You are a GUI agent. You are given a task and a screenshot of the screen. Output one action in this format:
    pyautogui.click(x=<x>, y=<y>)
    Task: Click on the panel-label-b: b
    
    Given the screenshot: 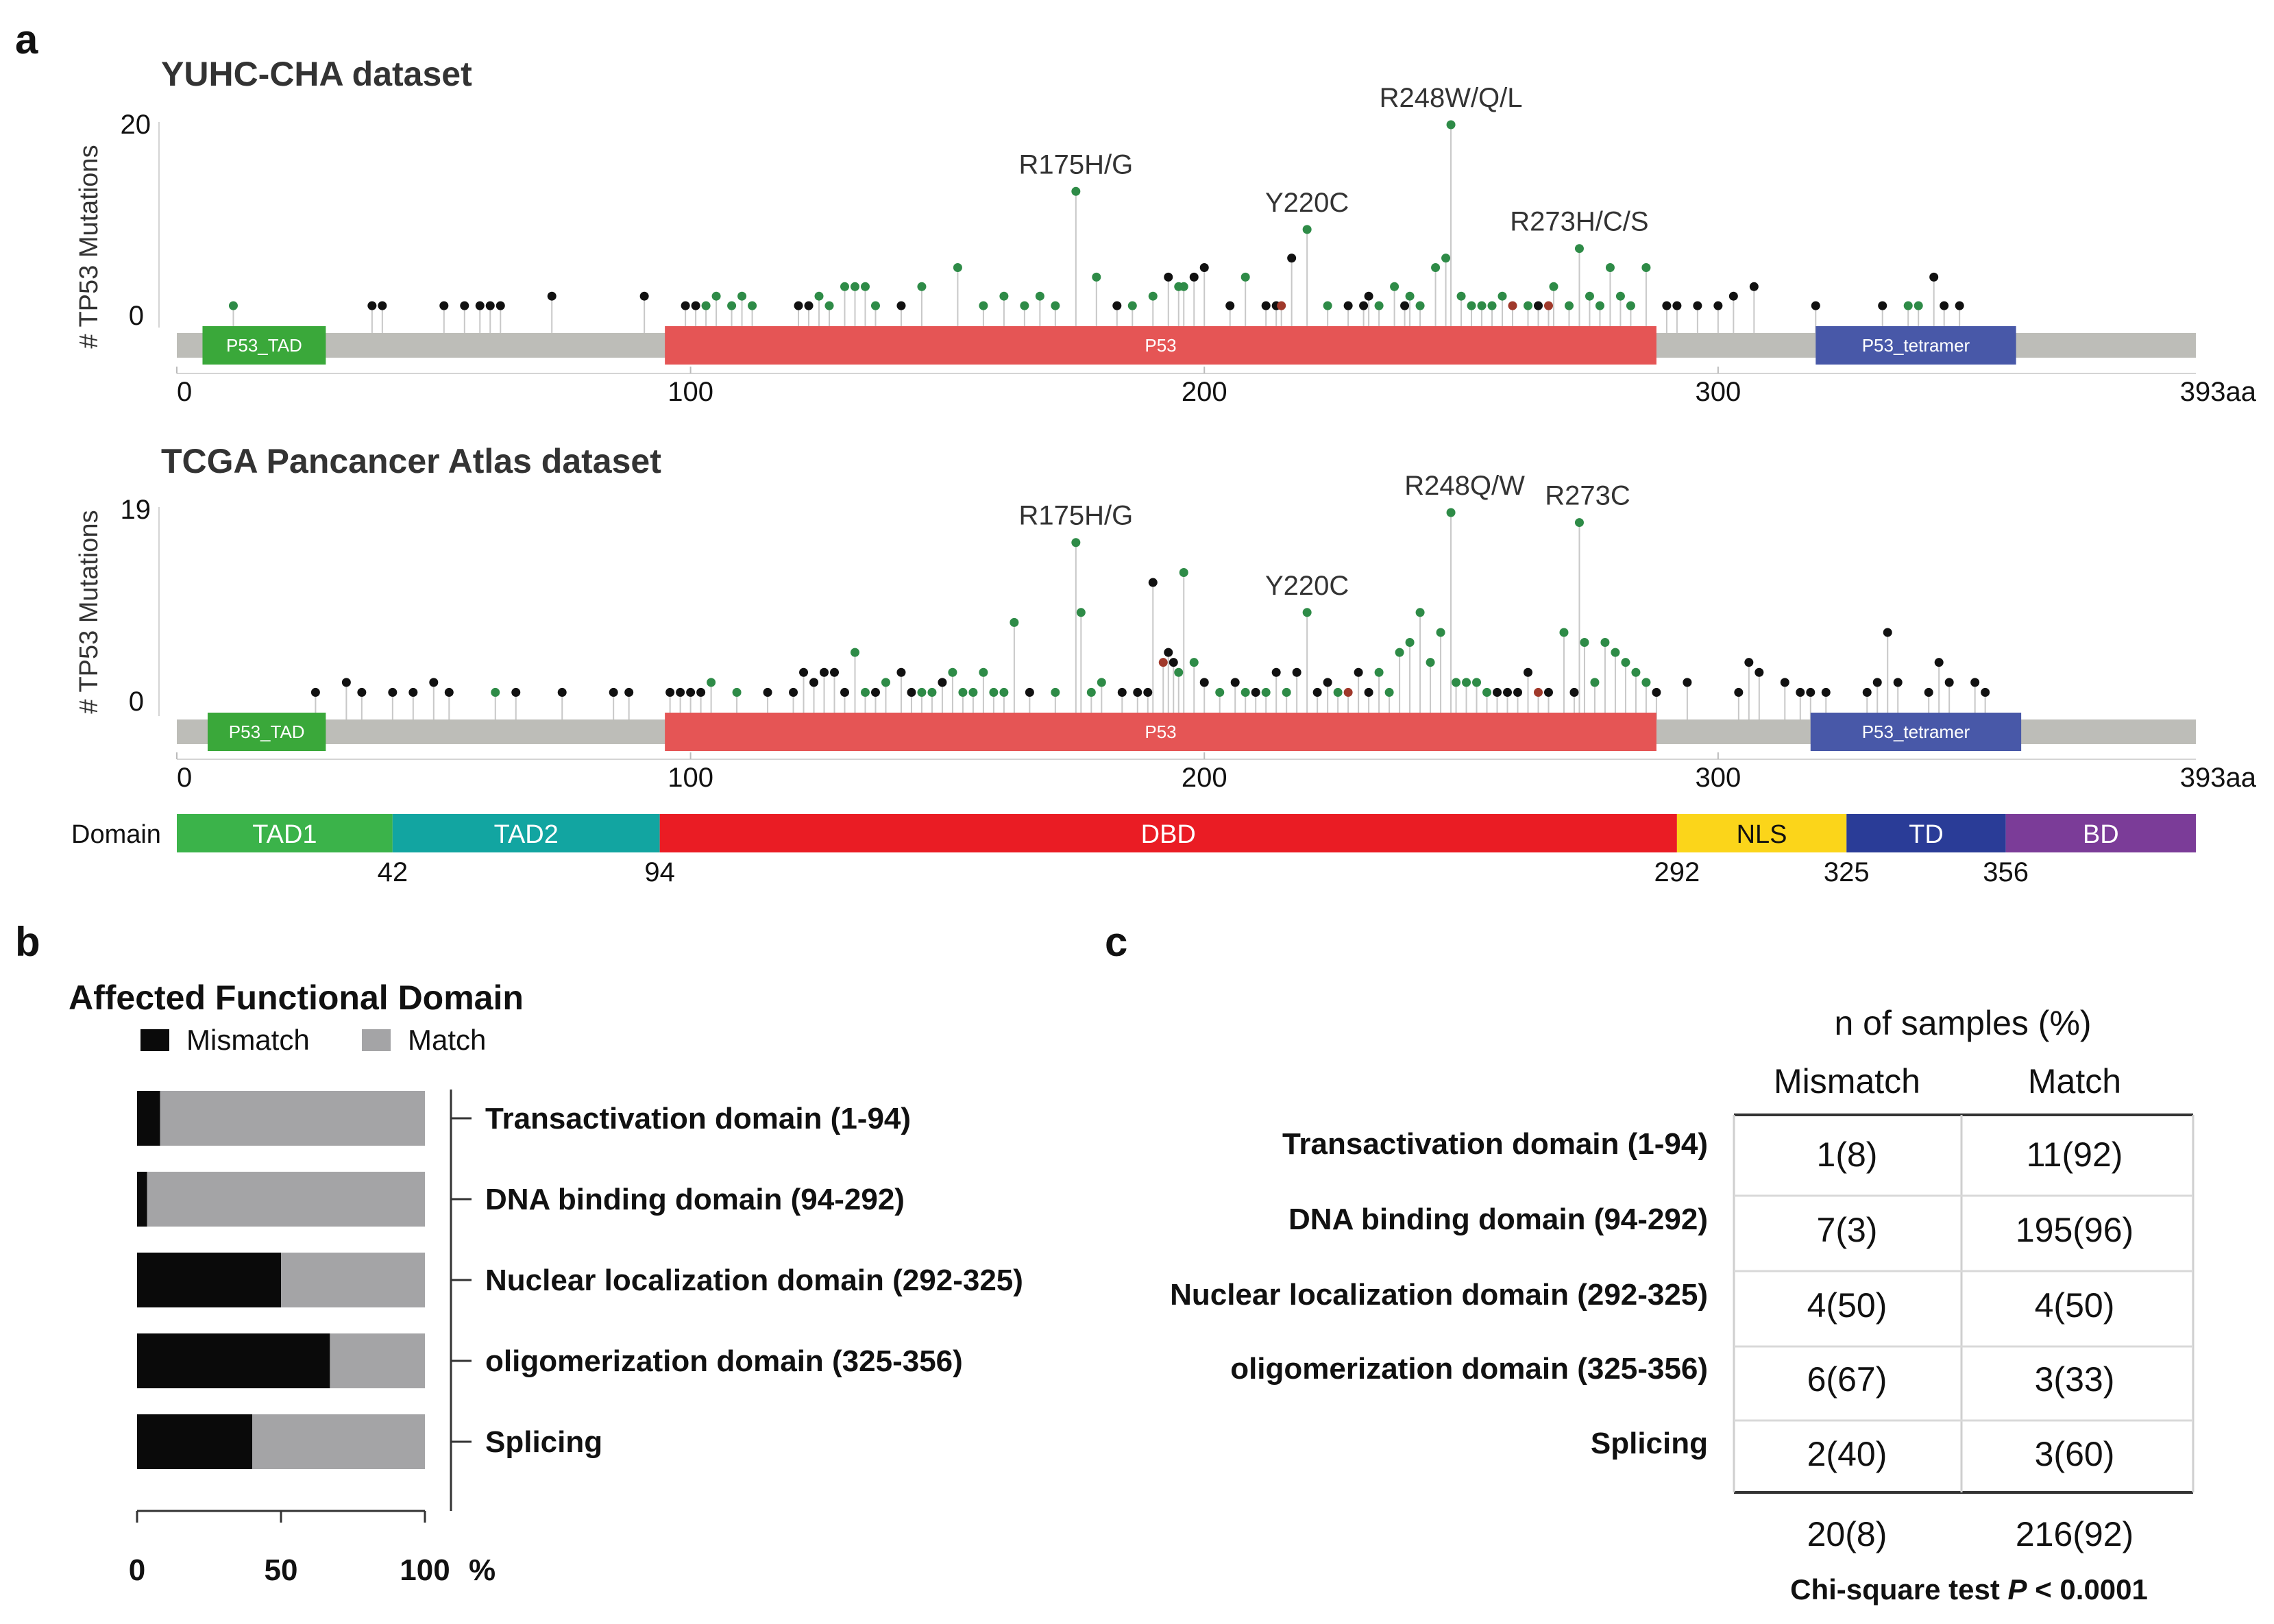 What is the action you would take?
    pyautogui.click(x=27, y=942)
    